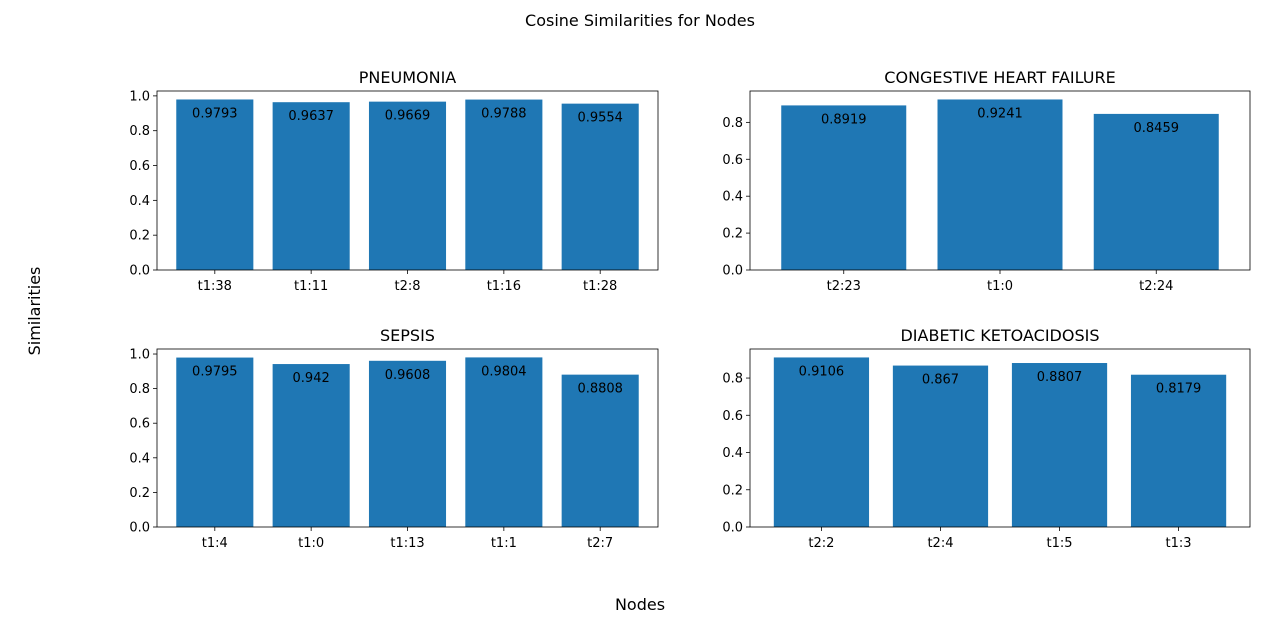 The width and height of the screenshot is (1280, 620). I want to click on bar-value-label: 0.8807, so click(1060, 377).